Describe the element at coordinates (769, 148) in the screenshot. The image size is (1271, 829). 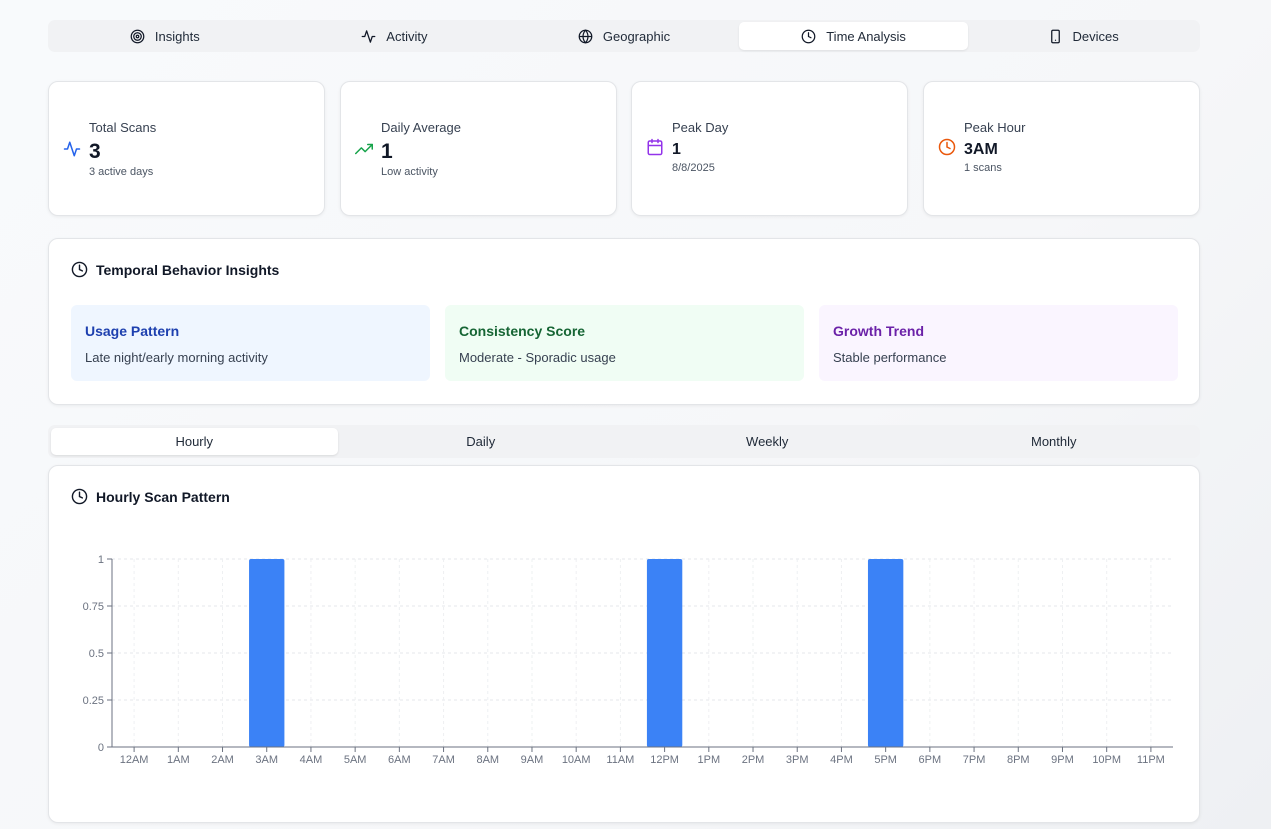
I see `stat-card-peak-day: Peak Day 1 8/8/2025` at that location.